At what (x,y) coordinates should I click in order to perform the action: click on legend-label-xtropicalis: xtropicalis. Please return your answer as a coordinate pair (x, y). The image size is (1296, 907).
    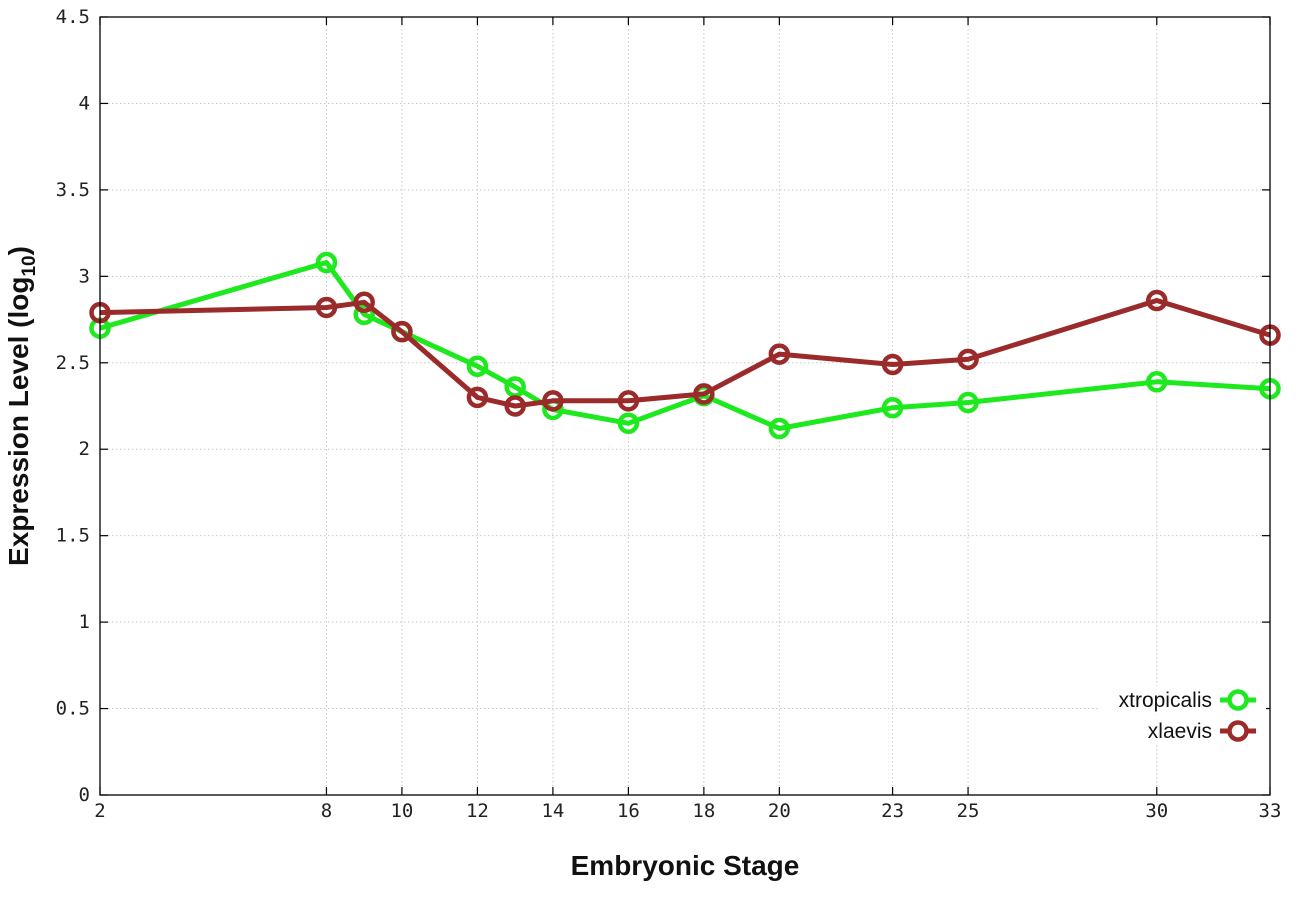
    Looking at the image, I should click on (1165, 700).